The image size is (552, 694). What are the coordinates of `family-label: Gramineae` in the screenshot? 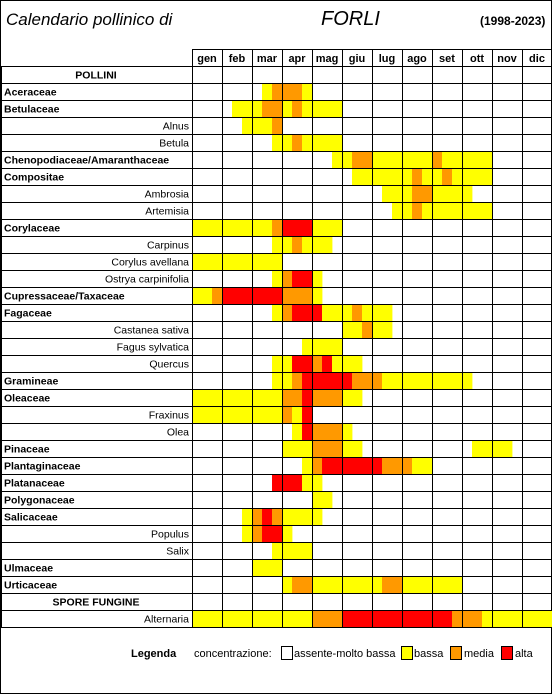 It's located at (31, 382).